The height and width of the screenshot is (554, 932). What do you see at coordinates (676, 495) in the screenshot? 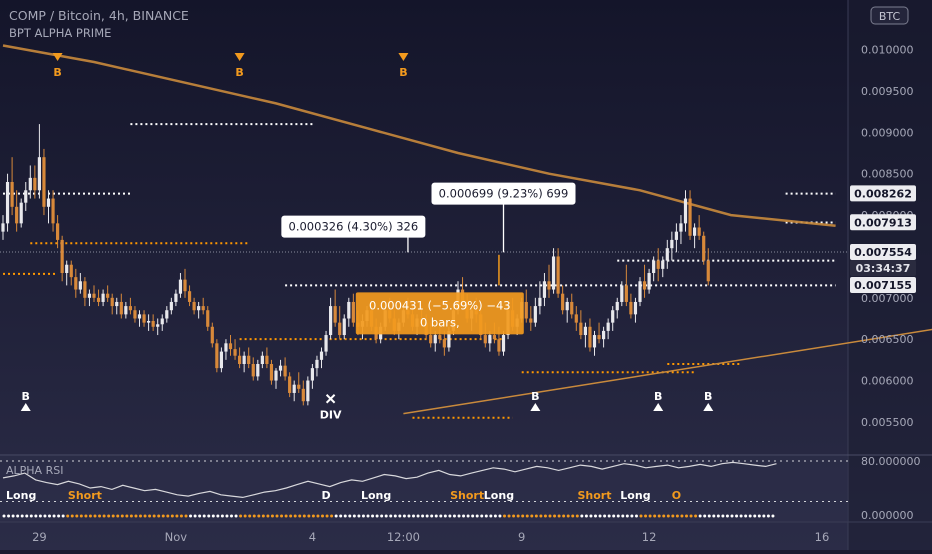
I see `rsi-signal-label: O` at bounding box center [676, 495].